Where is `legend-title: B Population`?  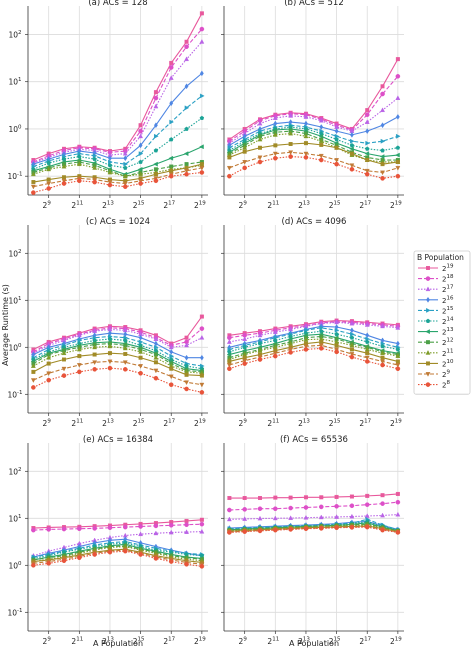 legend-title: B Population is located at coordinates (440, 257).